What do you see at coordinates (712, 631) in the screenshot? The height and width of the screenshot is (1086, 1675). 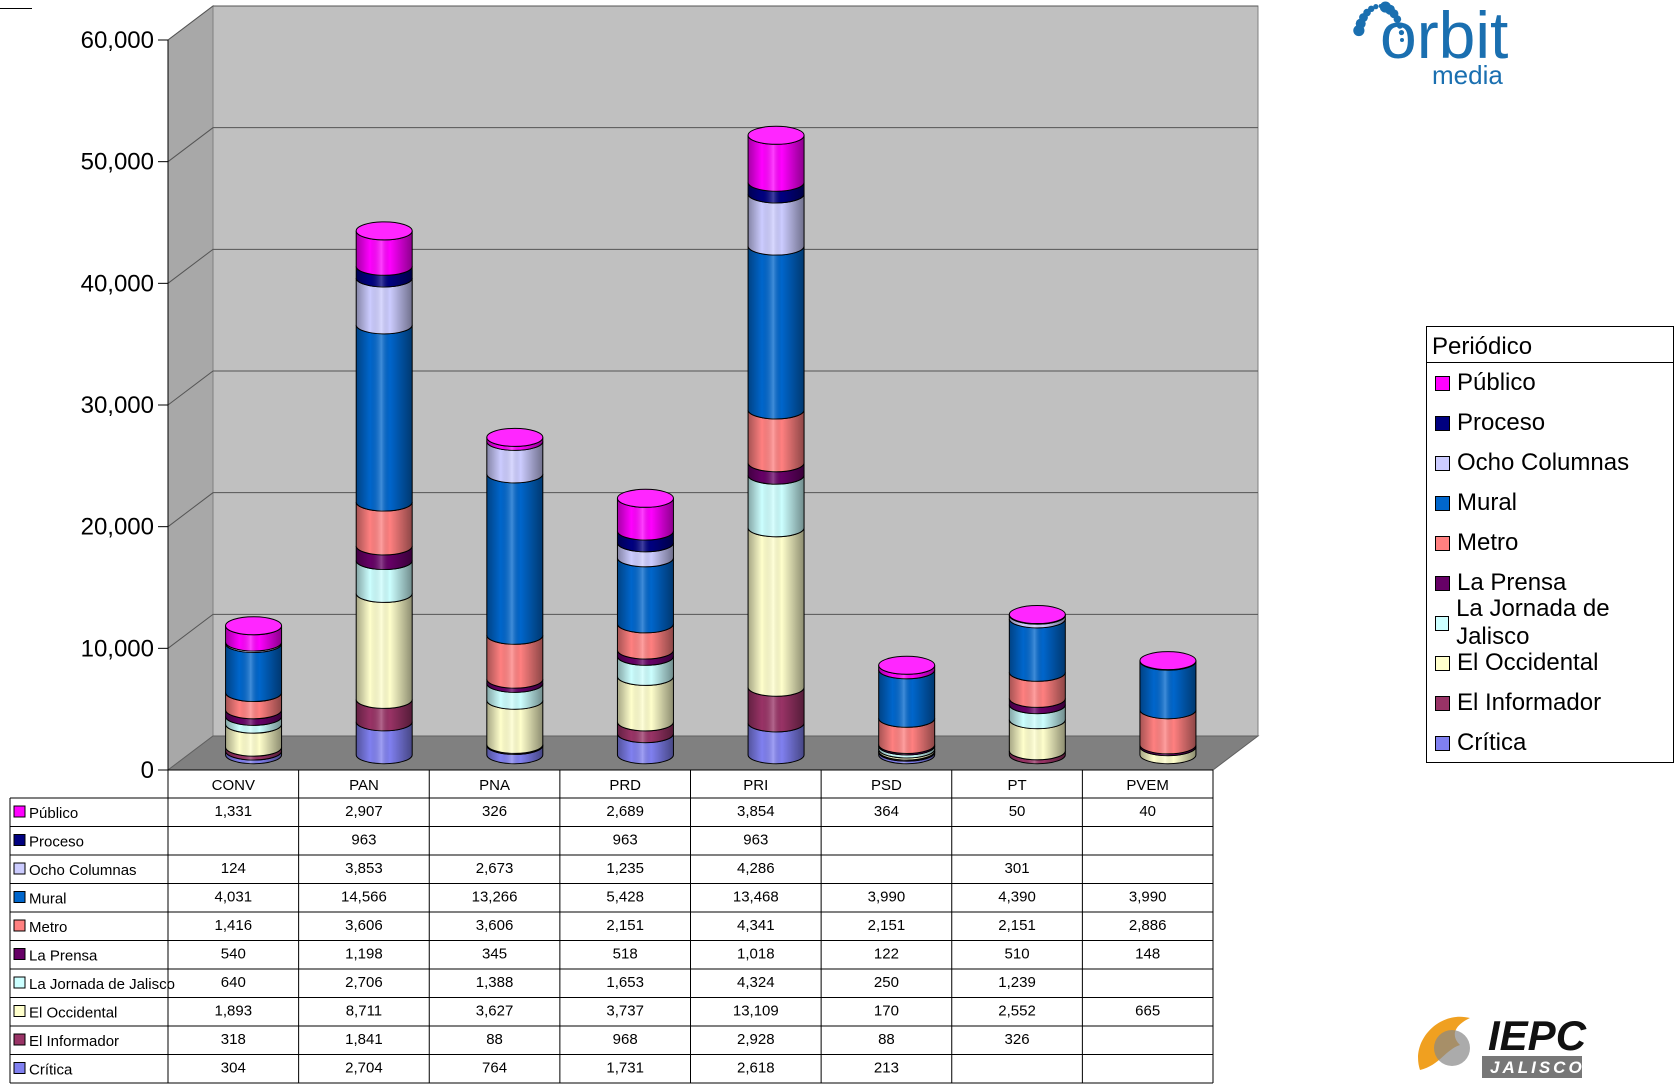 I see `gridline` at bounding box center [712, 631].